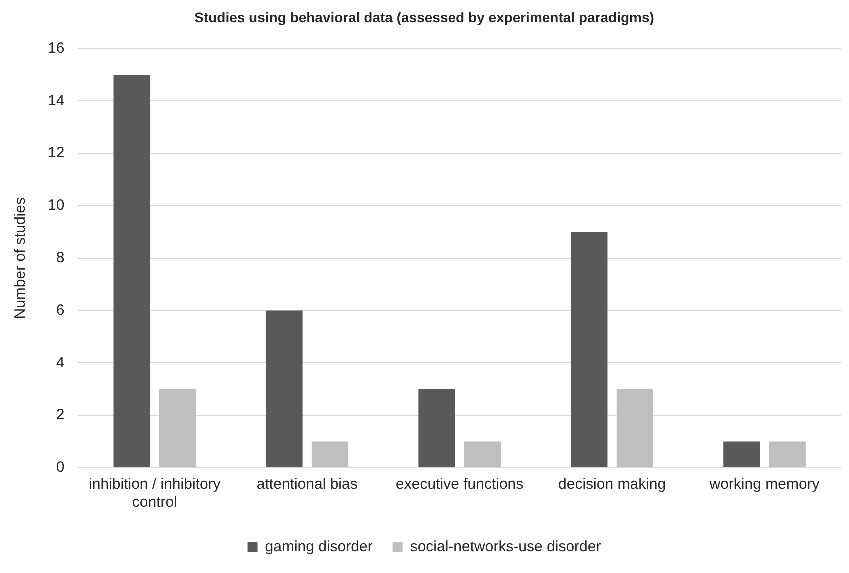 This screenshot has width=849, height=573. What do you see at coordinates (60, 310) in the screenshot?
I see `y-tick-label: 6` at bounding box center [60, 310].